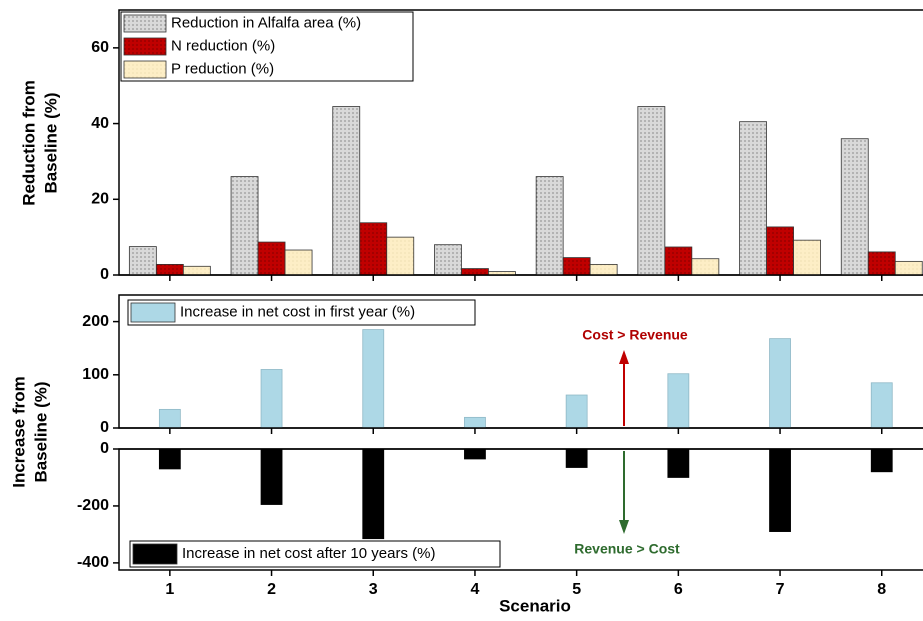 Image resolution: width=923 pixels, height=621 pixels. Describe the element at coordinates (100, 123) in the screenshot. I see `y-tick-label: 40` at that location.